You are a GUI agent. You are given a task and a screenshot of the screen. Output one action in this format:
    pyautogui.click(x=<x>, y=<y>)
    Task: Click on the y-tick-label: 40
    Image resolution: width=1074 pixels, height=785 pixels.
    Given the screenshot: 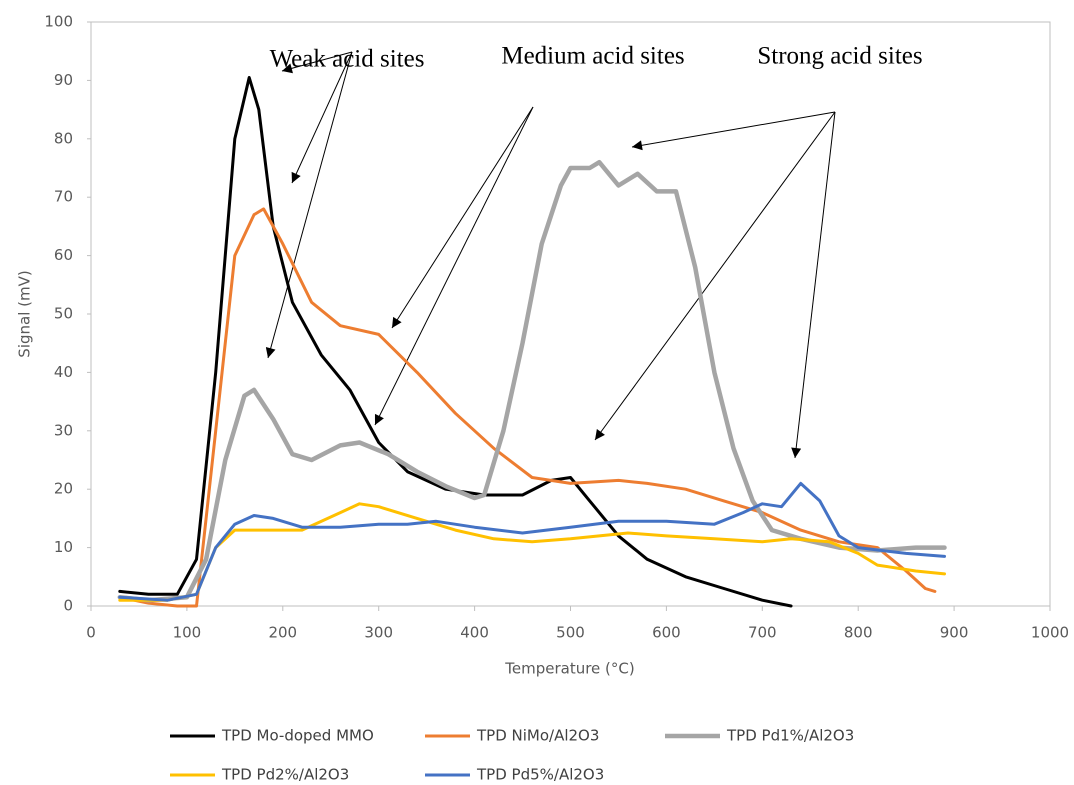 What is the action you would take?
    pyautogui.click(x=63, y=372)
    